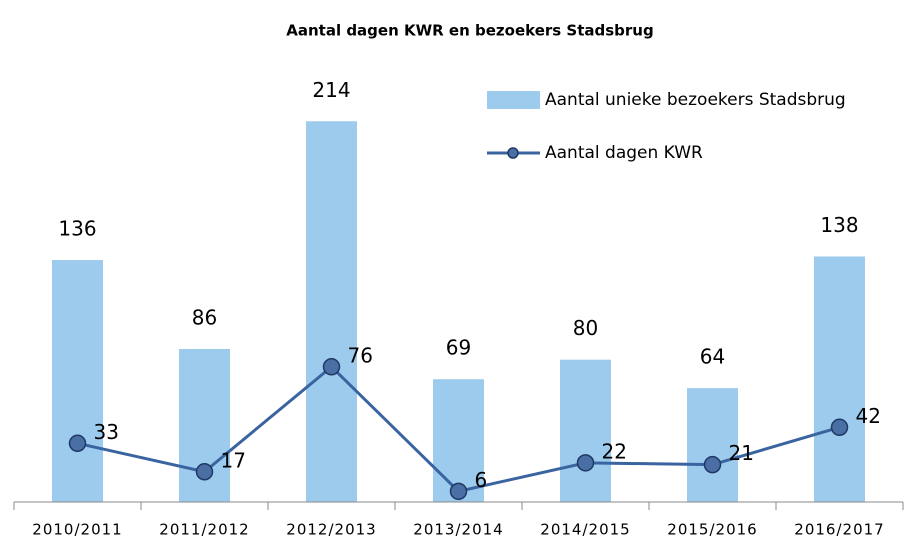 The width and height of the screenshot is (911, 541). Describe the element at coordinates (839, 225) in the screenshot. I see `bar-label: 138` at that location.